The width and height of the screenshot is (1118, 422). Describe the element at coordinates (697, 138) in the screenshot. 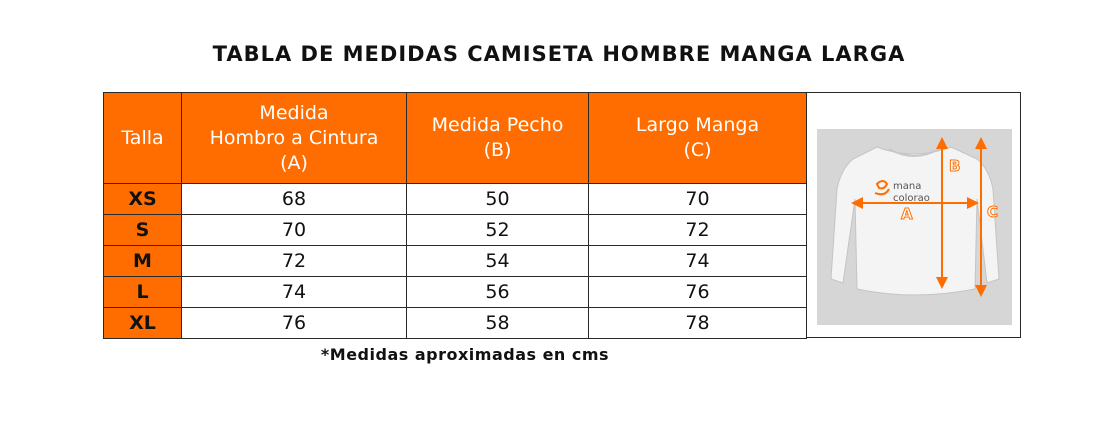

I see `header-largo-manga: Largo Manga (C)` at that location.